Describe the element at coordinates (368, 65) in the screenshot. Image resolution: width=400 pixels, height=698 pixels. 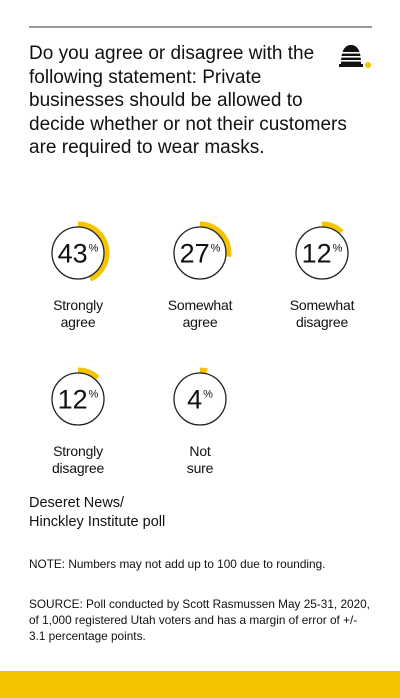
I see `logo-dot` at that location.